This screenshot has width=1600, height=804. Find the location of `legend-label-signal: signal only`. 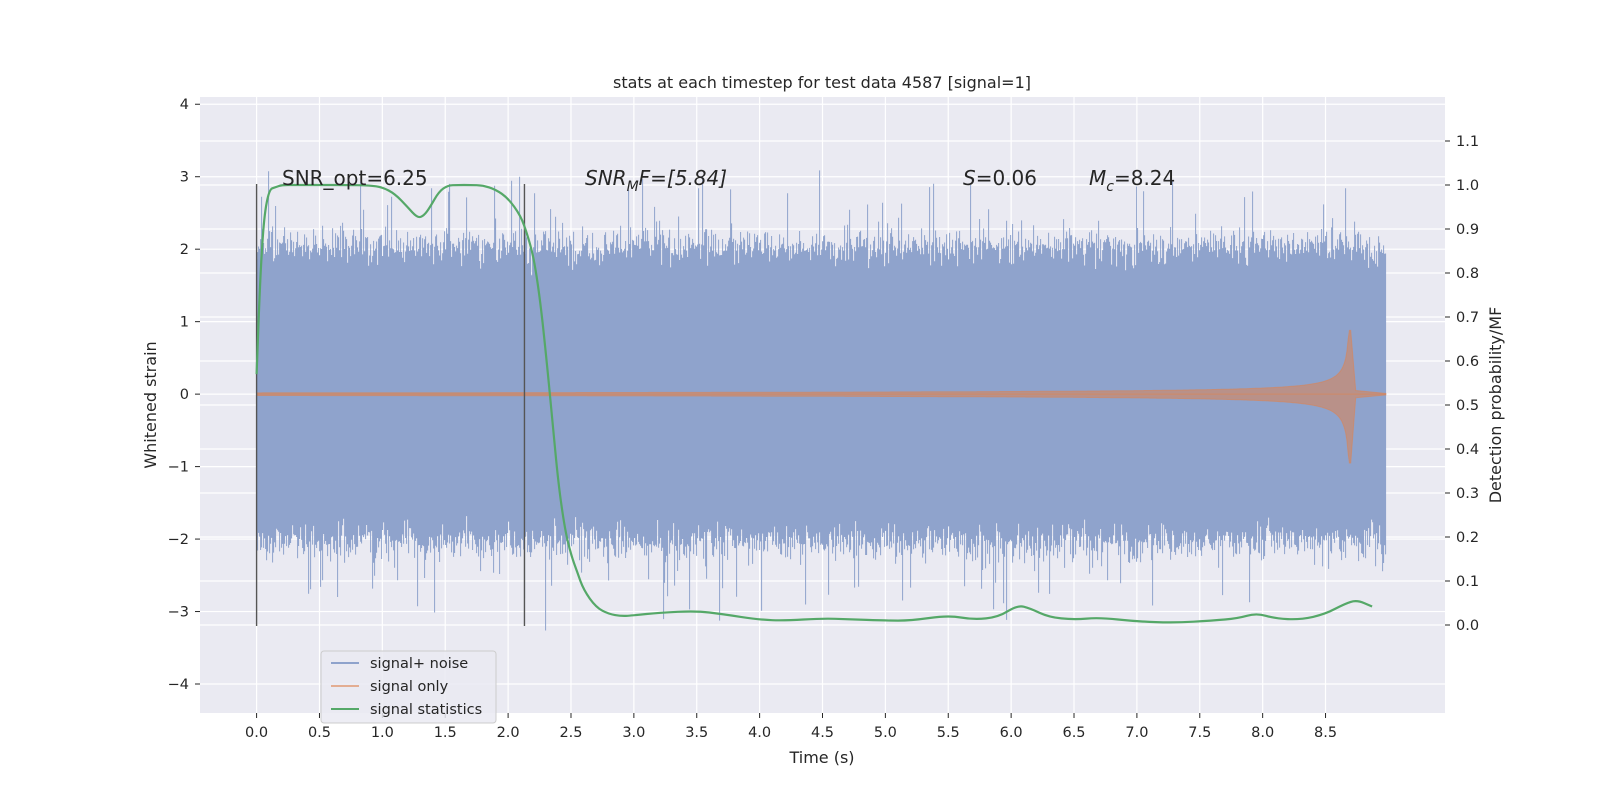

legend-label-signal: signal only is located at coordinates (409, 687).